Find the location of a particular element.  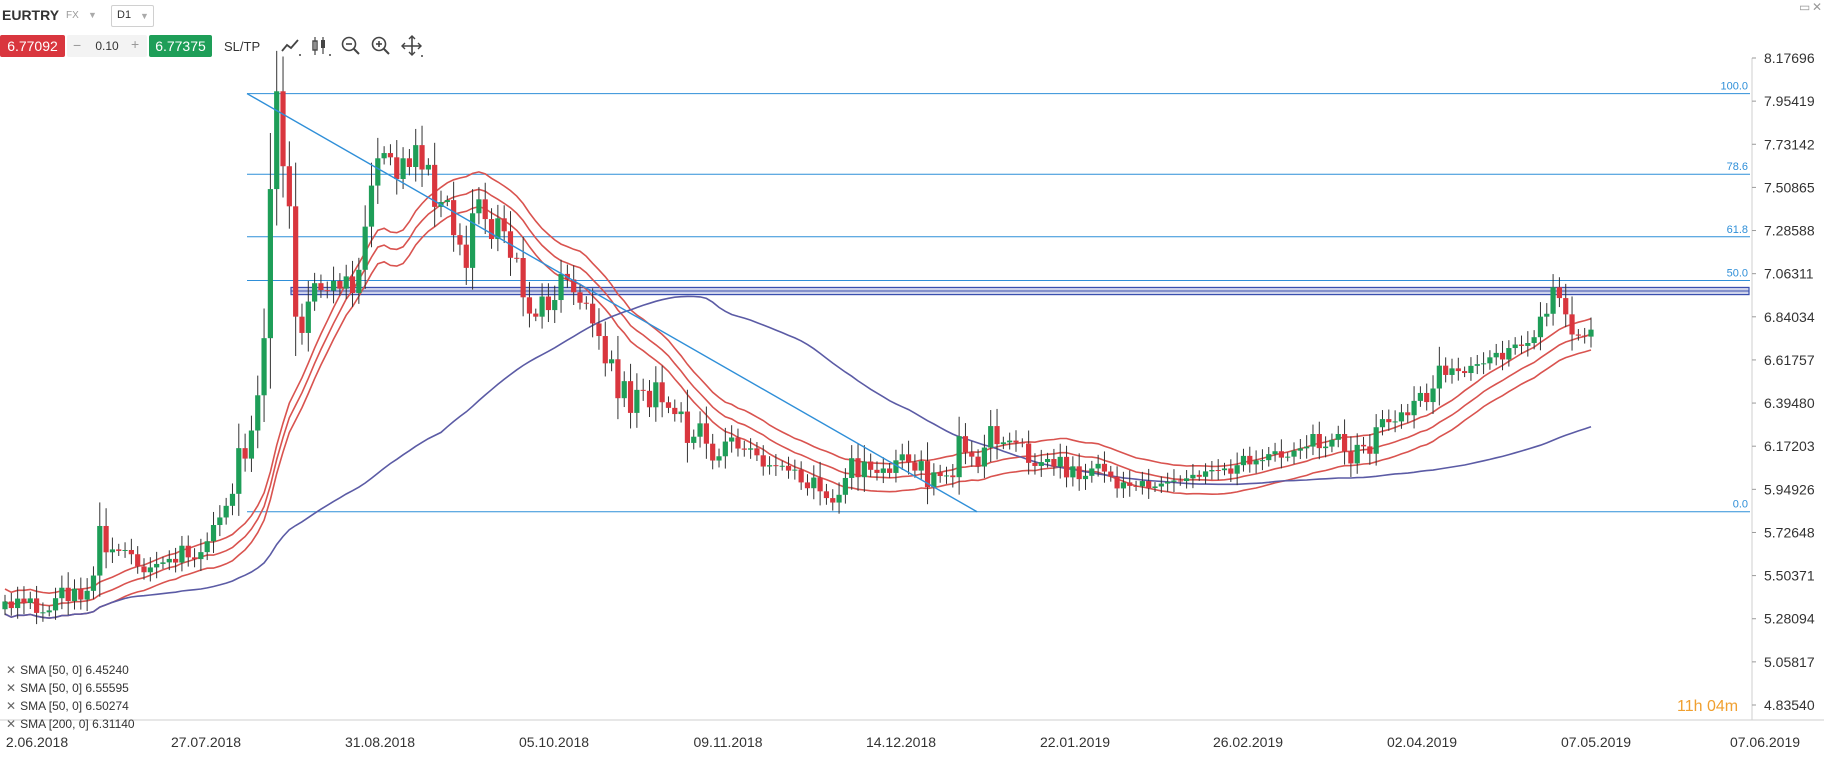

legend-sma-4: ✕ SMA [200, 0] 6.31140 is located at coordinates (70, 724).